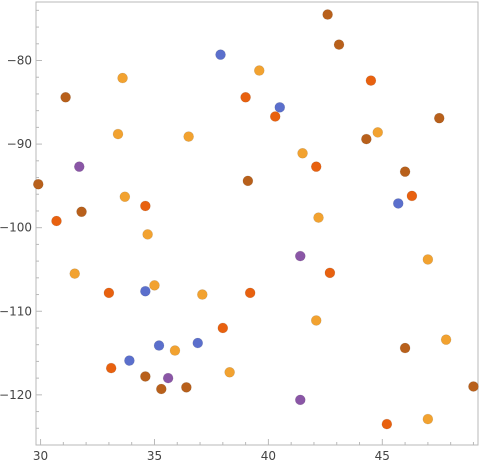 The width and height of the screenshot is (480, 465). What do you see at coordinates (154, 456) in the screenshot?
I see `x-tick-label: 35` at bounding box center [154, 456].